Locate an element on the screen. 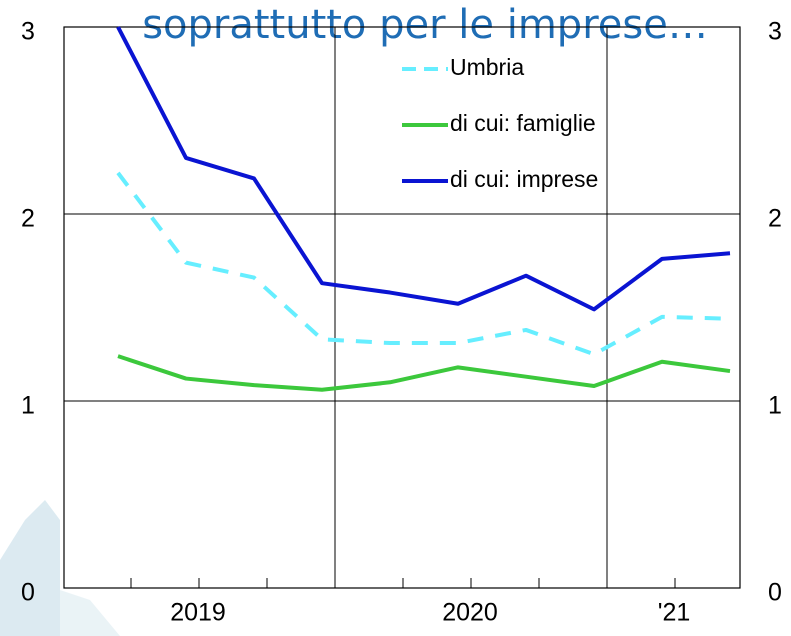 This screenshot has width=791, height=636. y2-tick-label: 2 is located at coordinates (775, 219).